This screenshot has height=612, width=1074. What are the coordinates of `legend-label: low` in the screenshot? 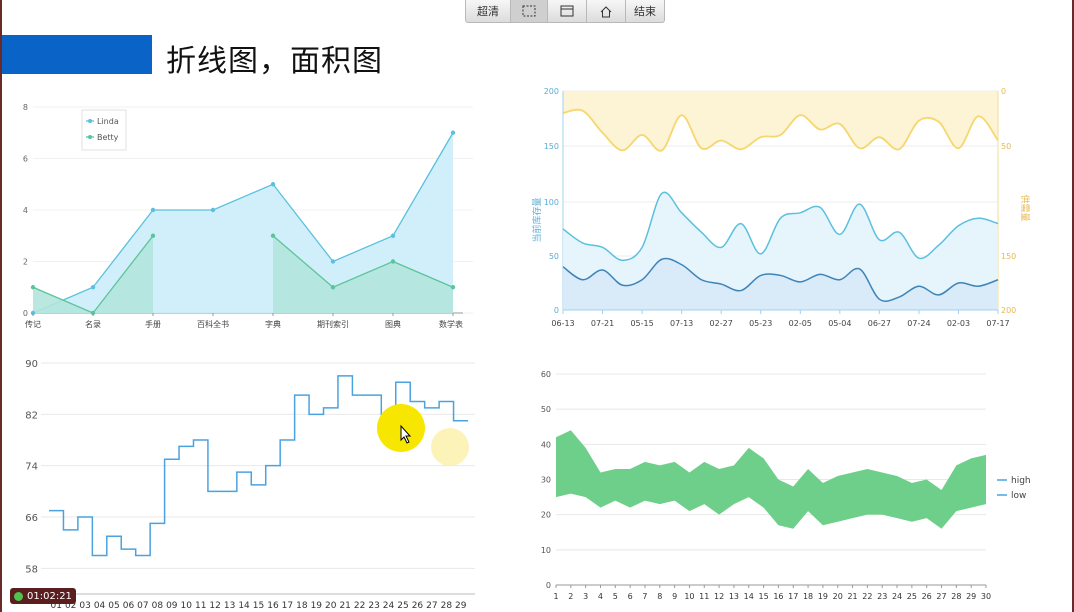 It's located at (1018, 496).